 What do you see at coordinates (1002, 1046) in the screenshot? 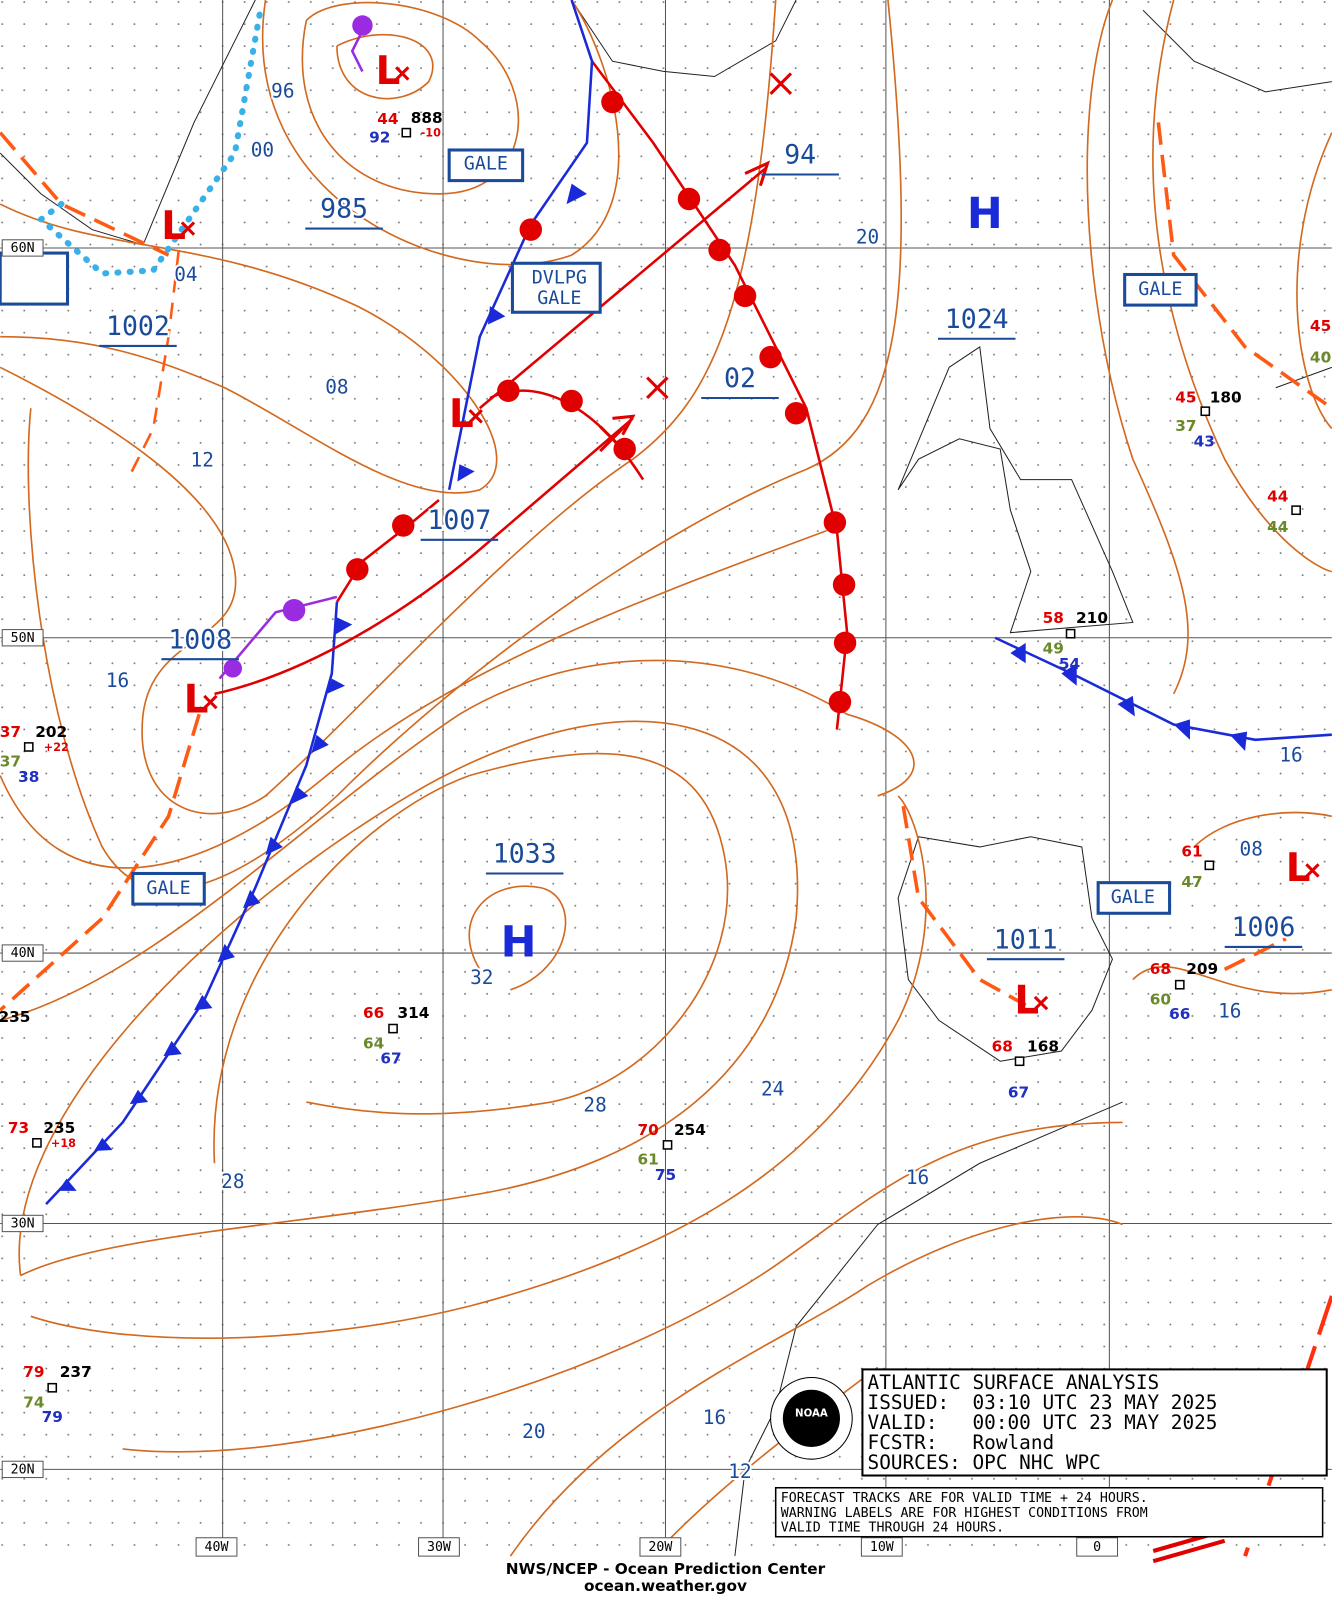
I see `station-value: 68` at bounding box center [1002, 1046].